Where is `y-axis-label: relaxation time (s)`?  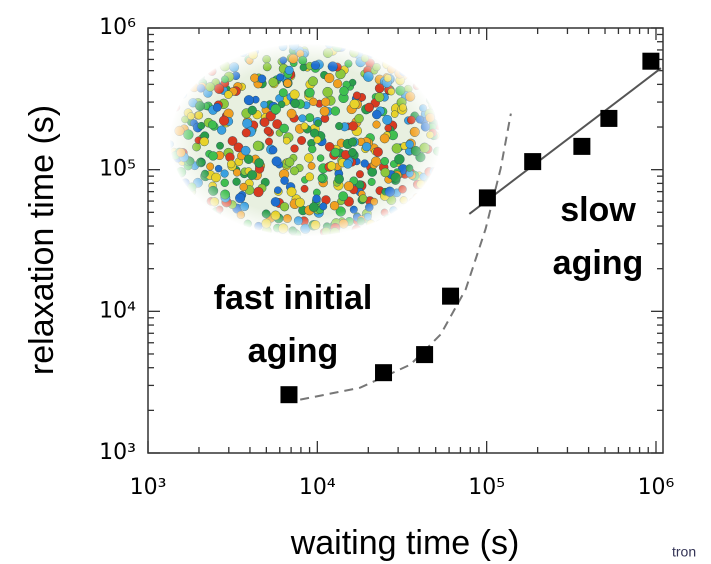
y-axis-label: relaxation time (s) is located at coordinates (42, 240).